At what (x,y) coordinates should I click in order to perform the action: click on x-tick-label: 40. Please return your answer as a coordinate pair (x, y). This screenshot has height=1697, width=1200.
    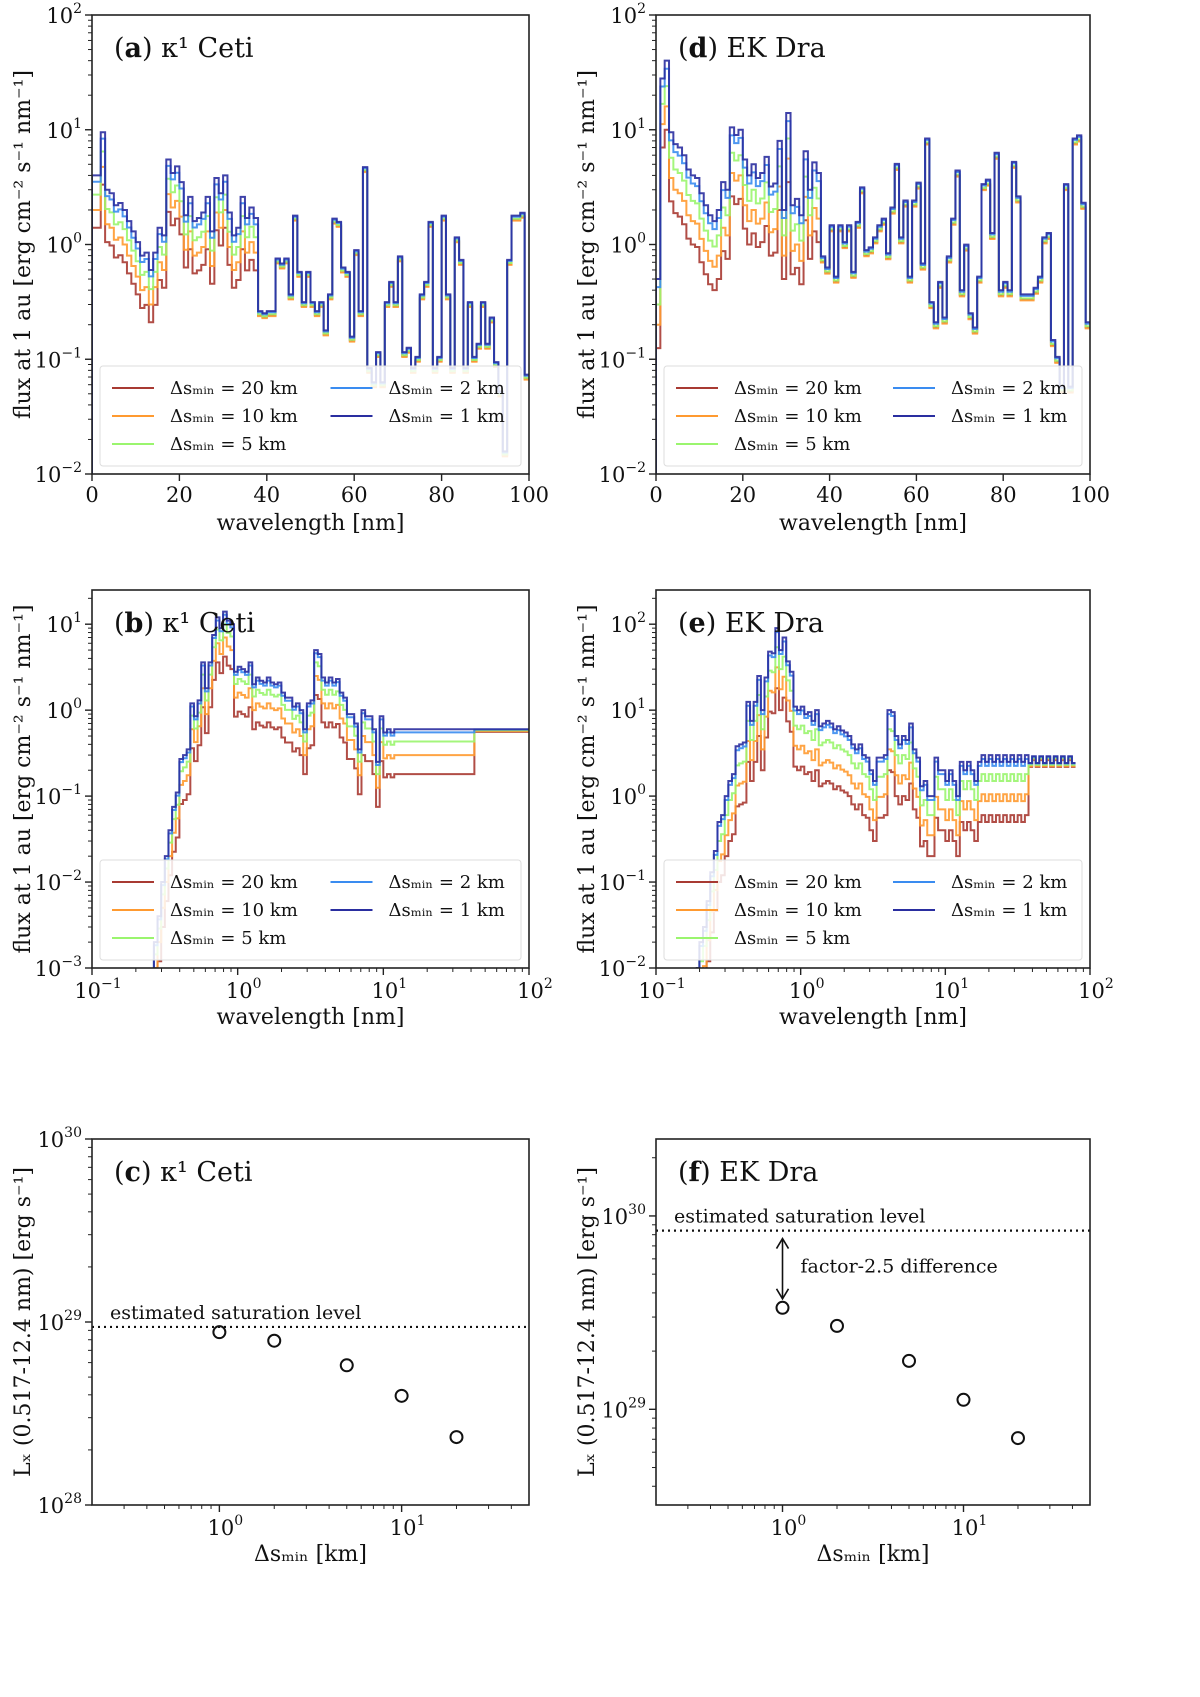
    Looking at the image, I should click on (829, 495).